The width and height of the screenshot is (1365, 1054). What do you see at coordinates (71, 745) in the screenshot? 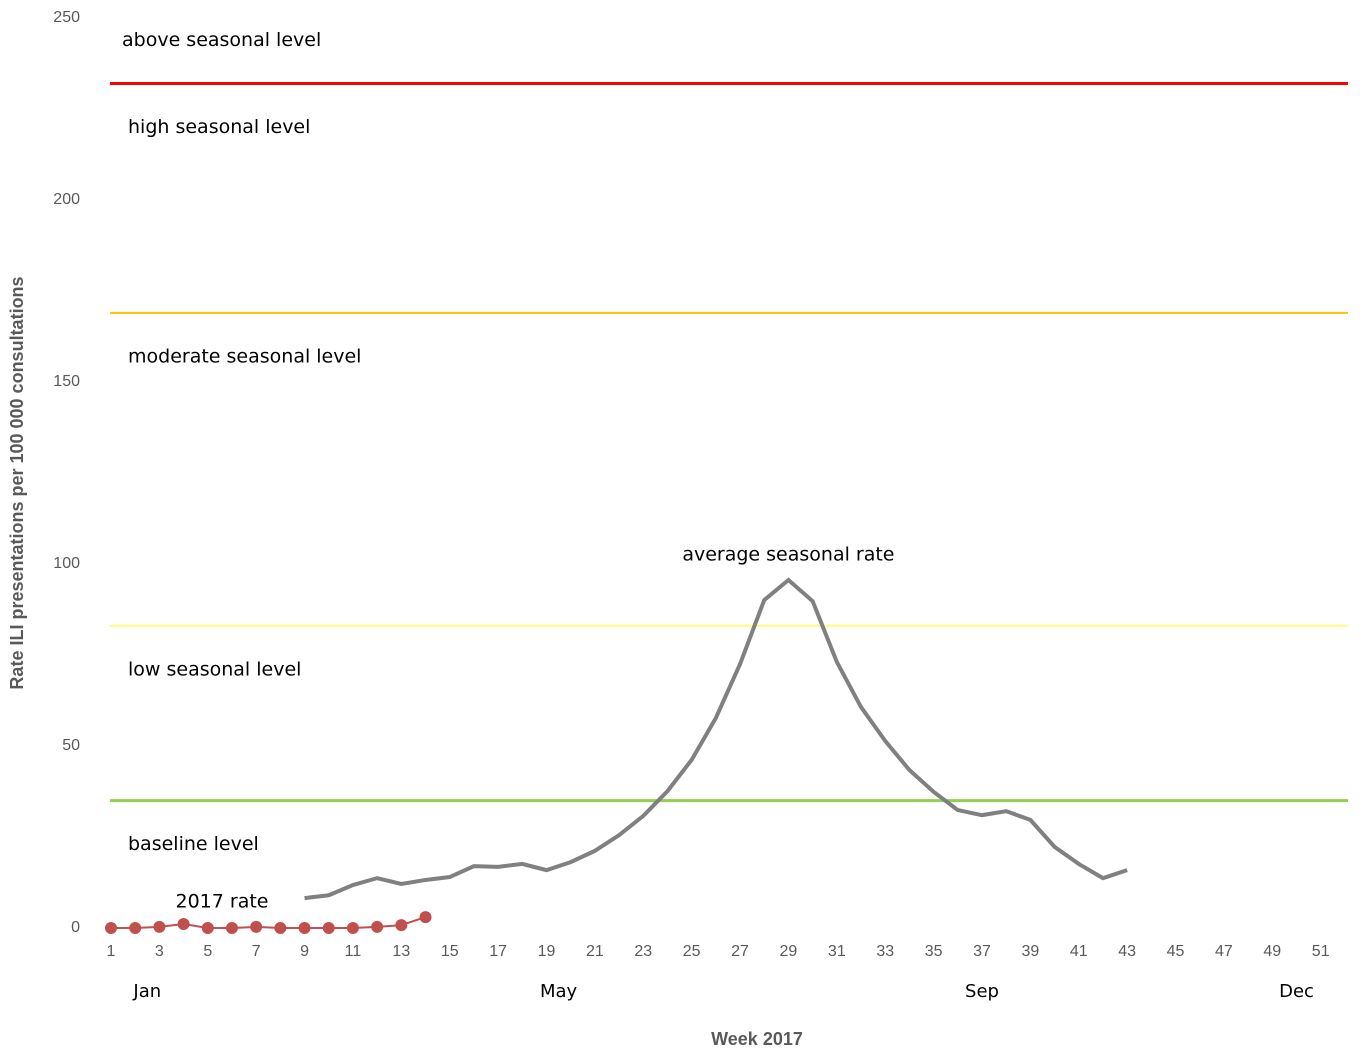
I see `y-tick-label: 50` at bounding box center [71, 745].